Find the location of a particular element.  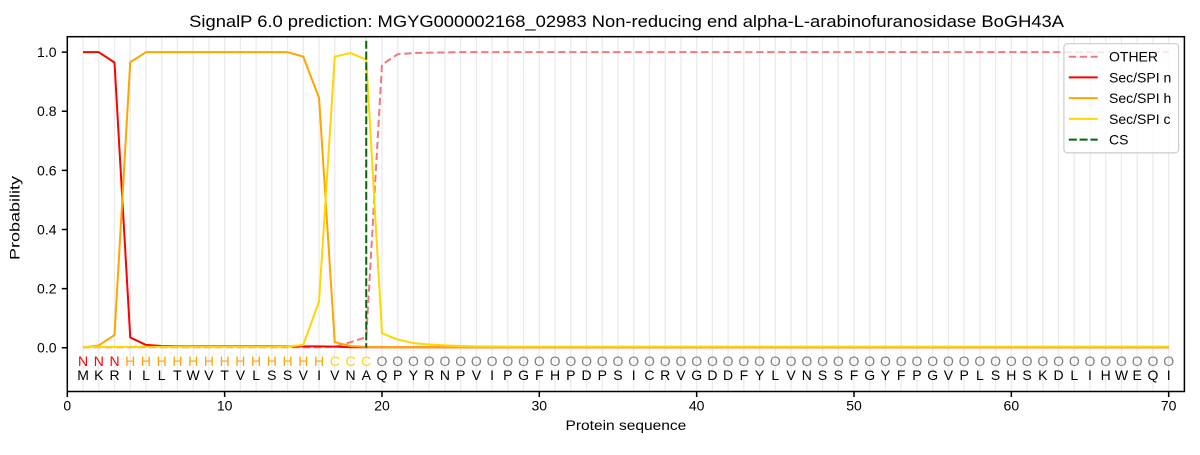

svg-text: Protein sequence is located at coordinates (626, 425).